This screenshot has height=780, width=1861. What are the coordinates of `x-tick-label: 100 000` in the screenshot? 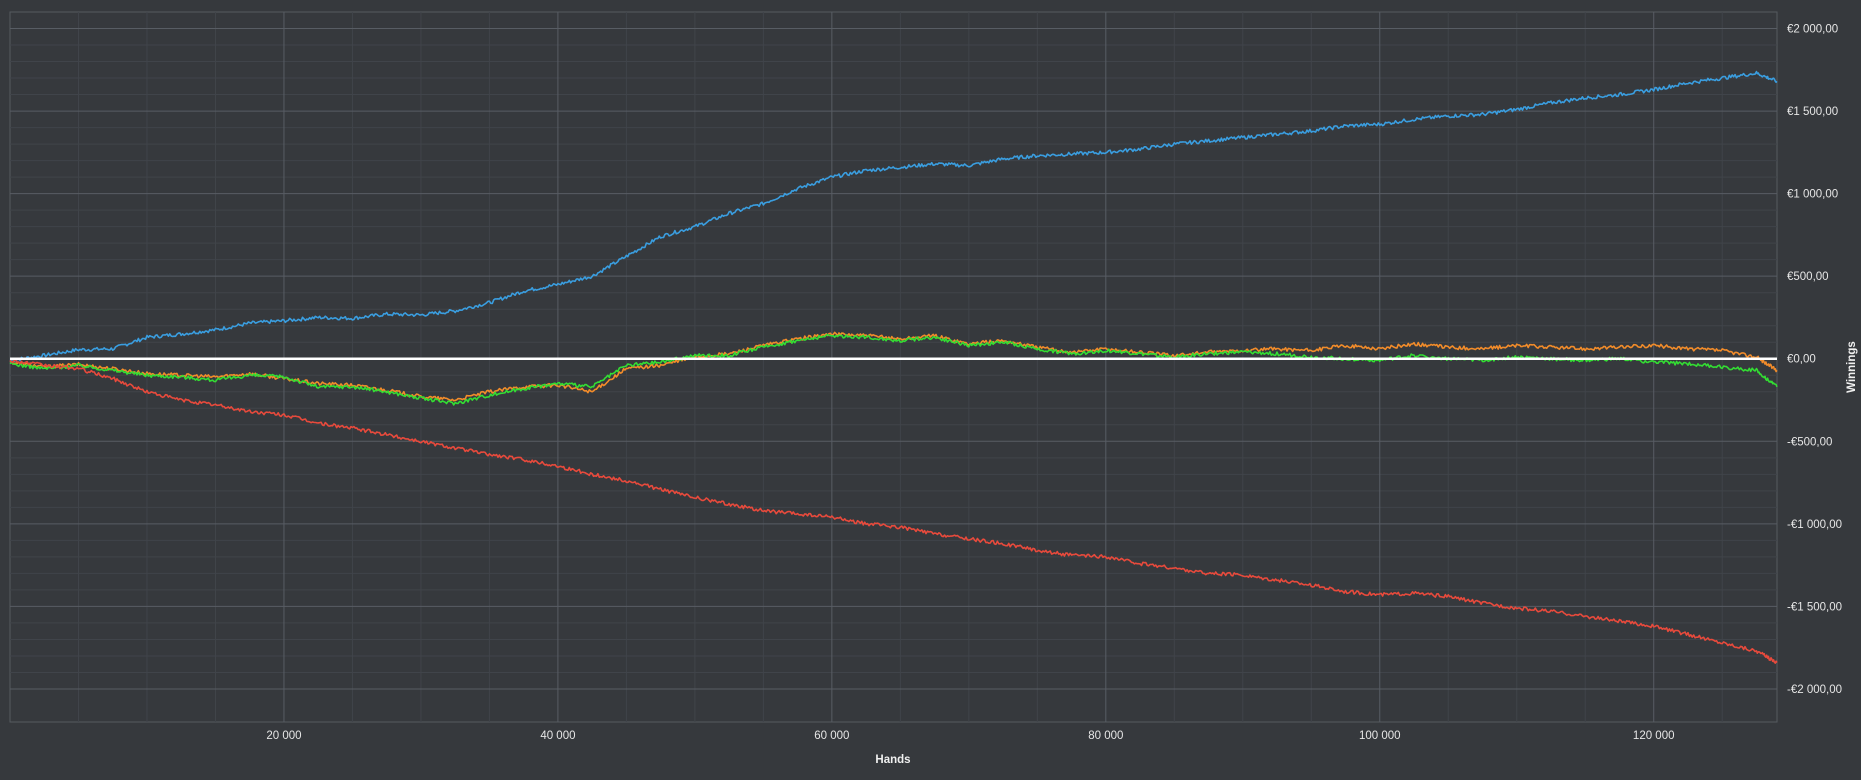 It's located at (1380, 736).